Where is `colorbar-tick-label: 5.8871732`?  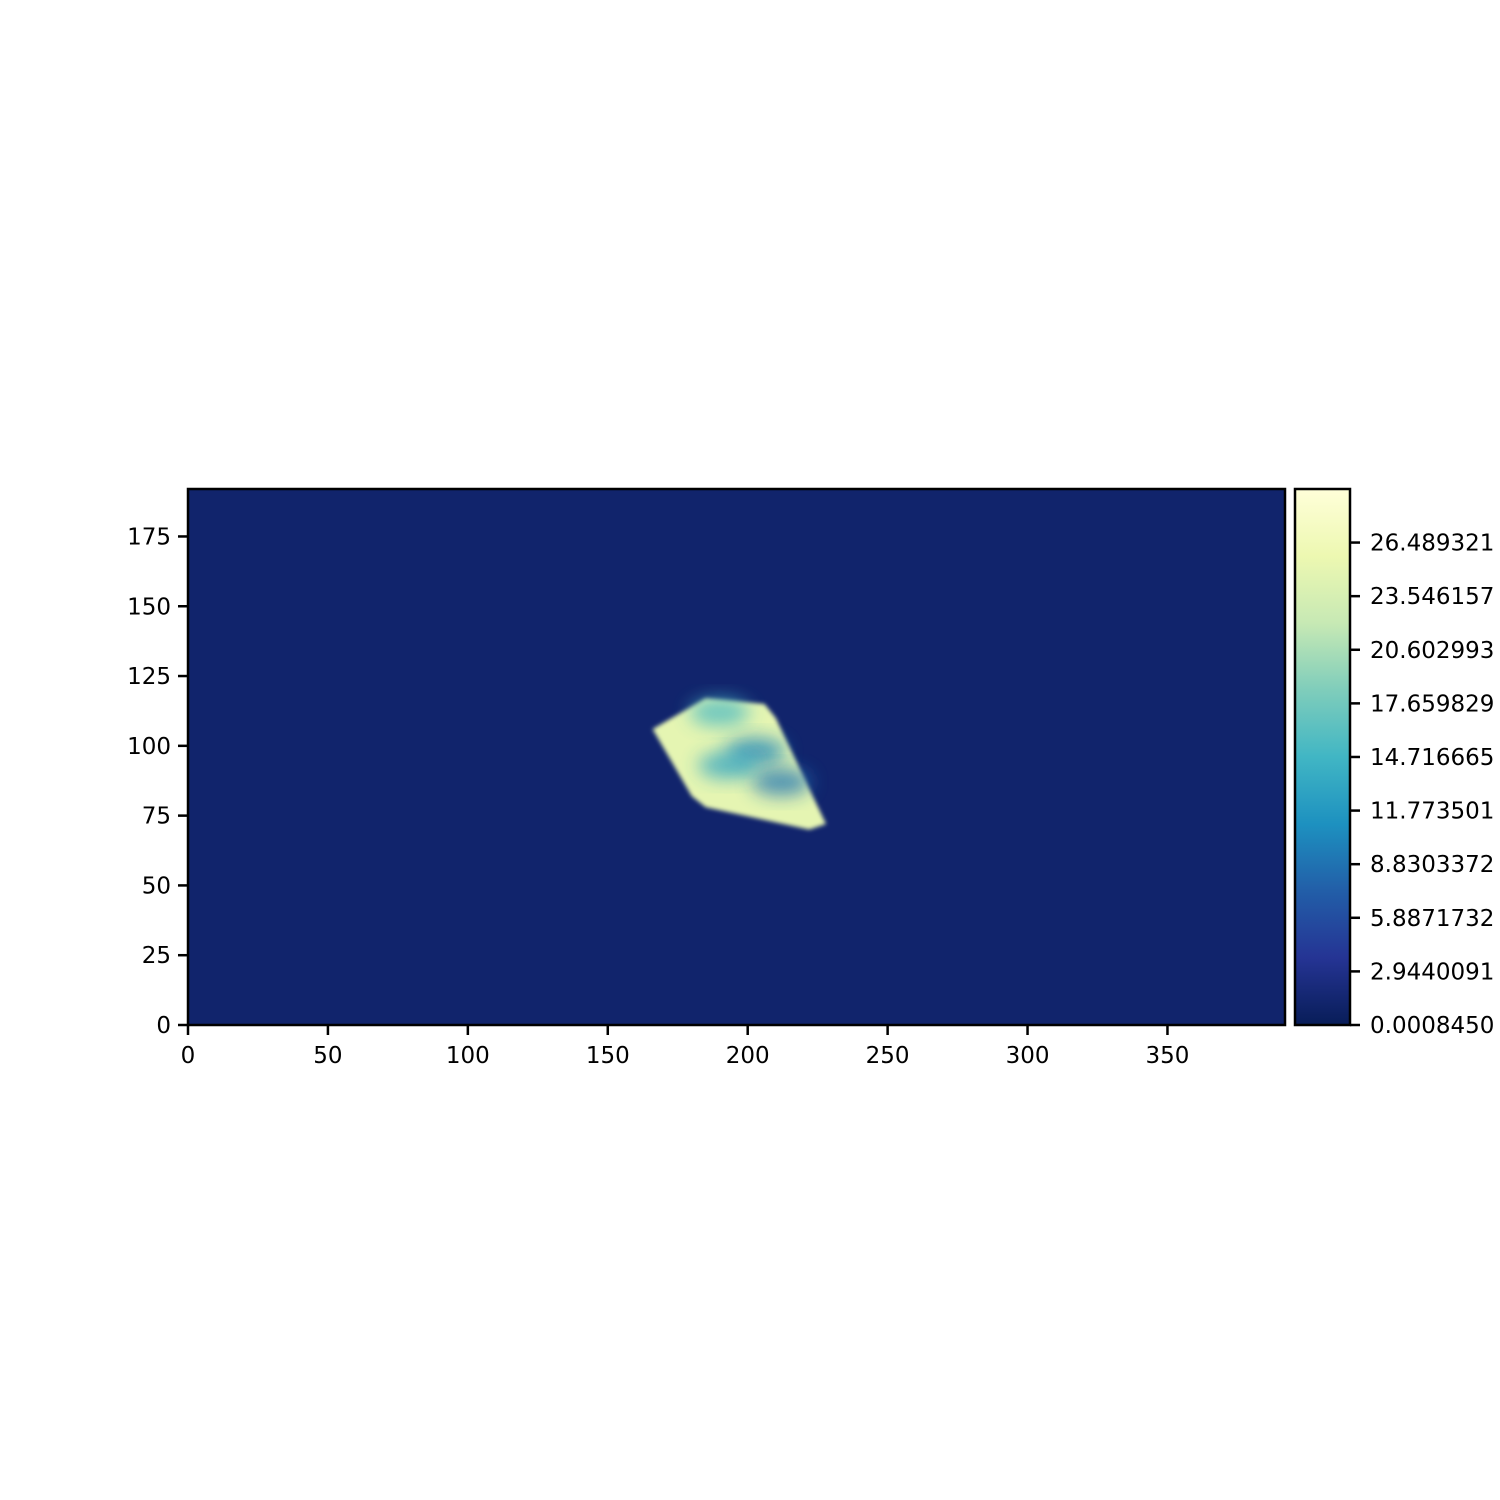
colorbar-tick-label: 5.8871732 is located at coordinates (1432, 919).